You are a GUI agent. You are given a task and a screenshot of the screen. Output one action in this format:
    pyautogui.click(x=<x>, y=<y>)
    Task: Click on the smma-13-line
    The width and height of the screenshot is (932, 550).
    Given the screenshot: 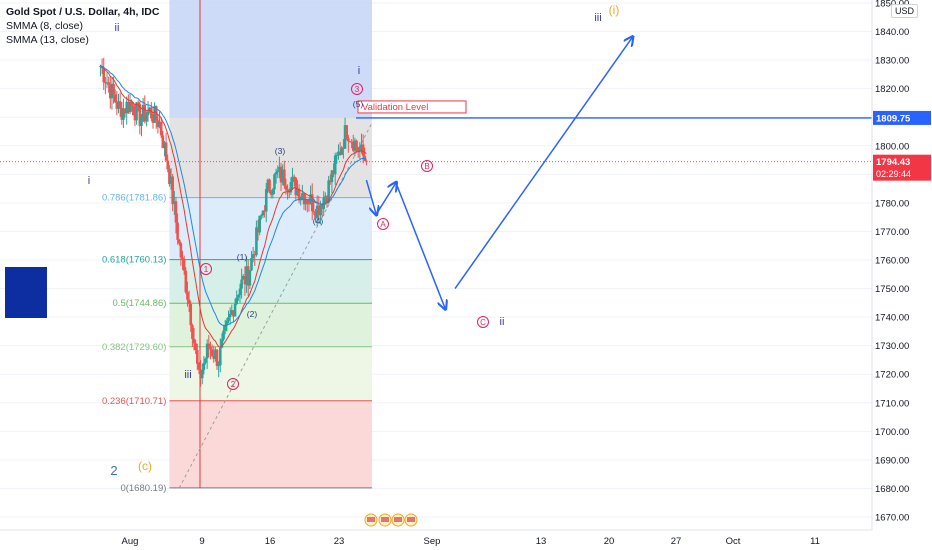 What is the action you would take?
    pyautogui.click(x=233, y=195)
    